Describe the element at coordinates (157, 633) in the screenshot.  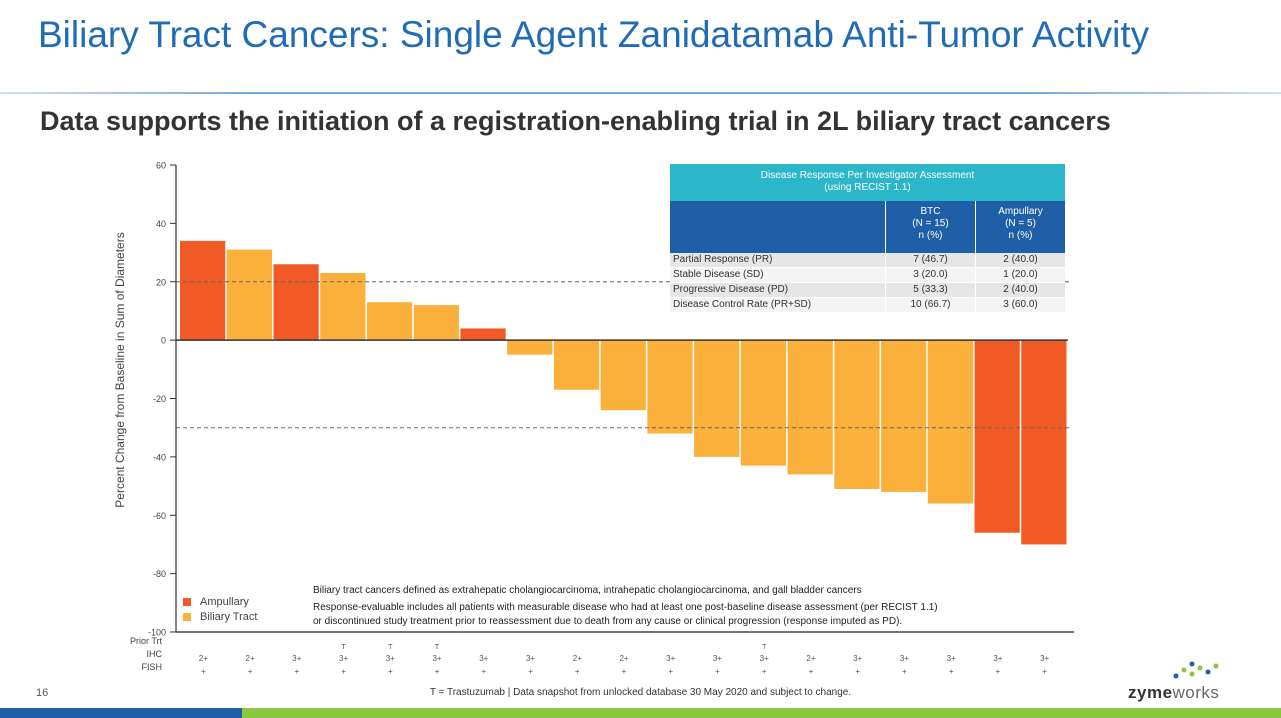
I see `y-tick-label: -100` at that location.